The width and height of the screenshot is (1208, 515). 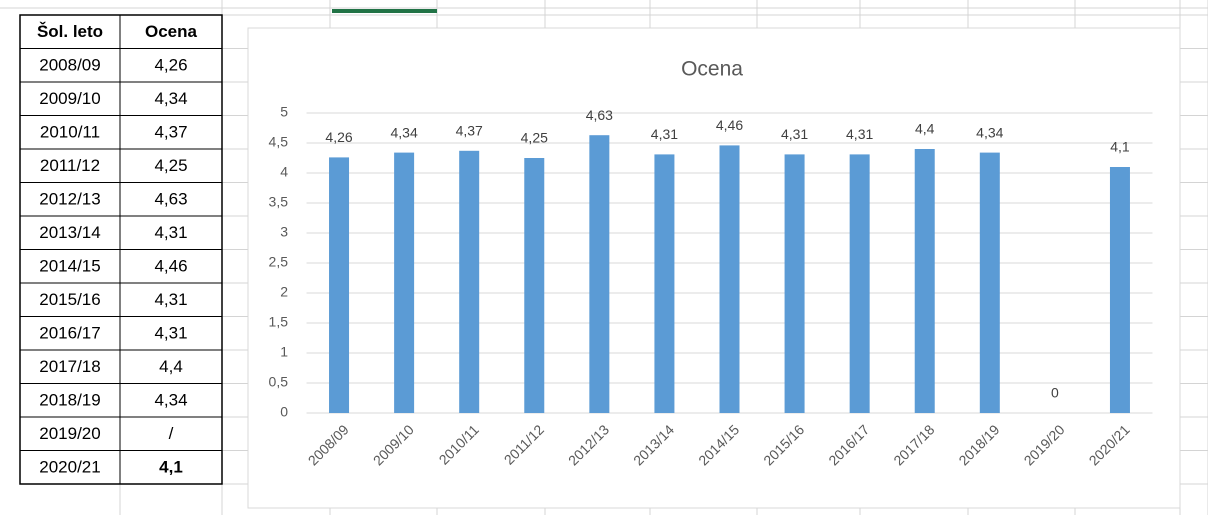 What do you see at coordinates (70, 165) in the screenshot?
I see `table-cell: 2011/12` at bounding box center [70, 165].